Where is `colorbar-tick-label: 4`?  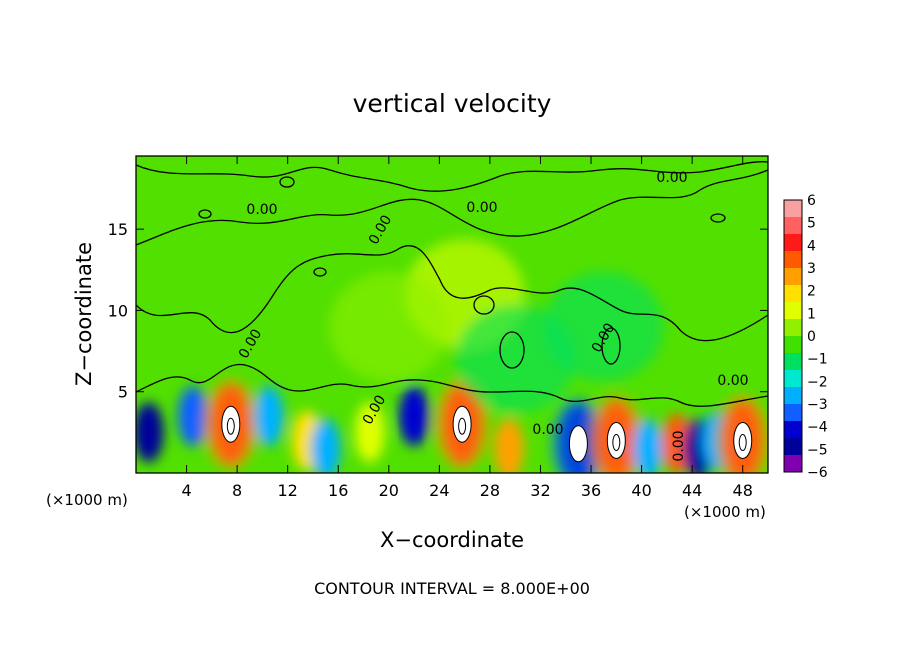
colorbar-tick-label: 4 is located at coordinates (811, 246).